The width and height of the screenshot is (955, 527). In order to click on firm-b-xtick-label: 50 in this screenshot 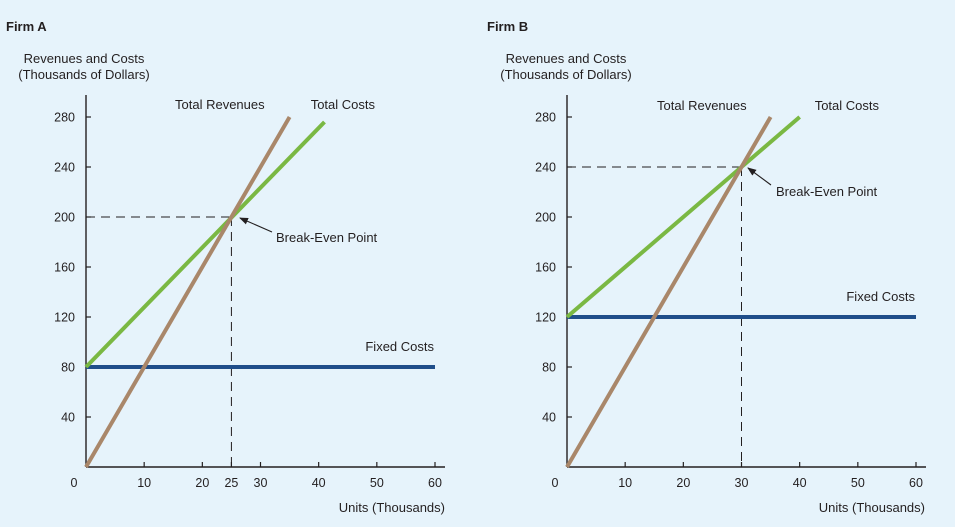, I will do `click(858, 483)`.